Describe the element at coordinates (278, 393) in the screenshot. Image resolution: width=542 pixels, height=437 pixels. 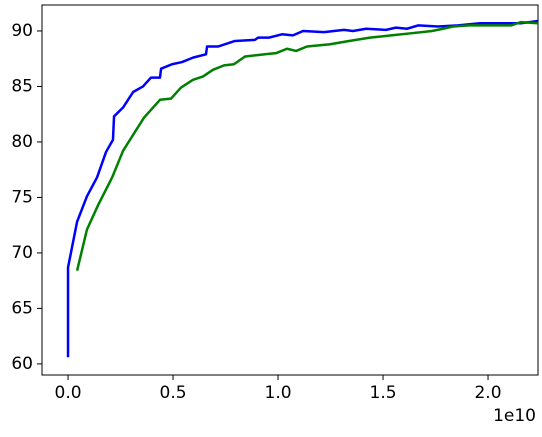
I see `x-tick-label: 1.0` at that location.